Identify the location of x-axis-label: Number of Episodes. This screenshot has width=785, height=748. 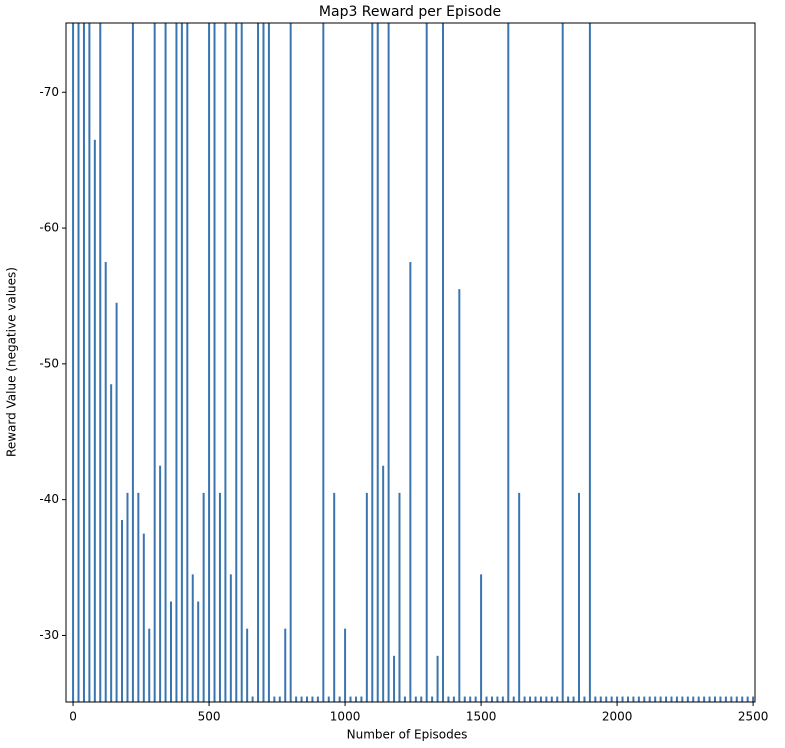
(407, 735).